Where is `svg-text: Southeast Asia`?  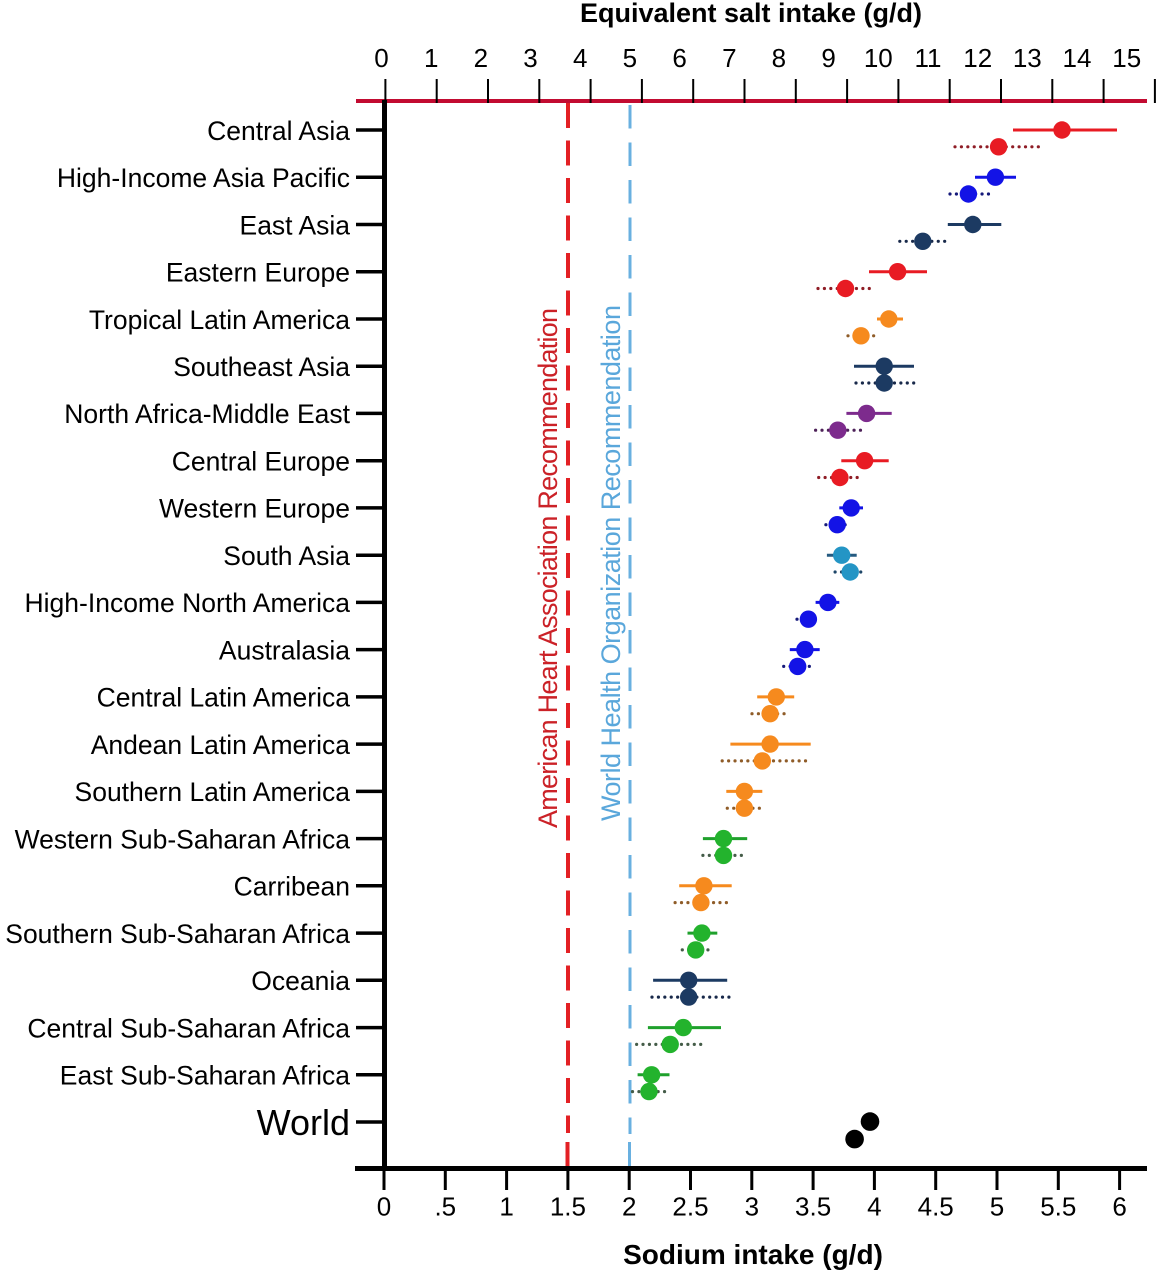 svg-text: Southeast Asia is located at coordinates (261, 367).